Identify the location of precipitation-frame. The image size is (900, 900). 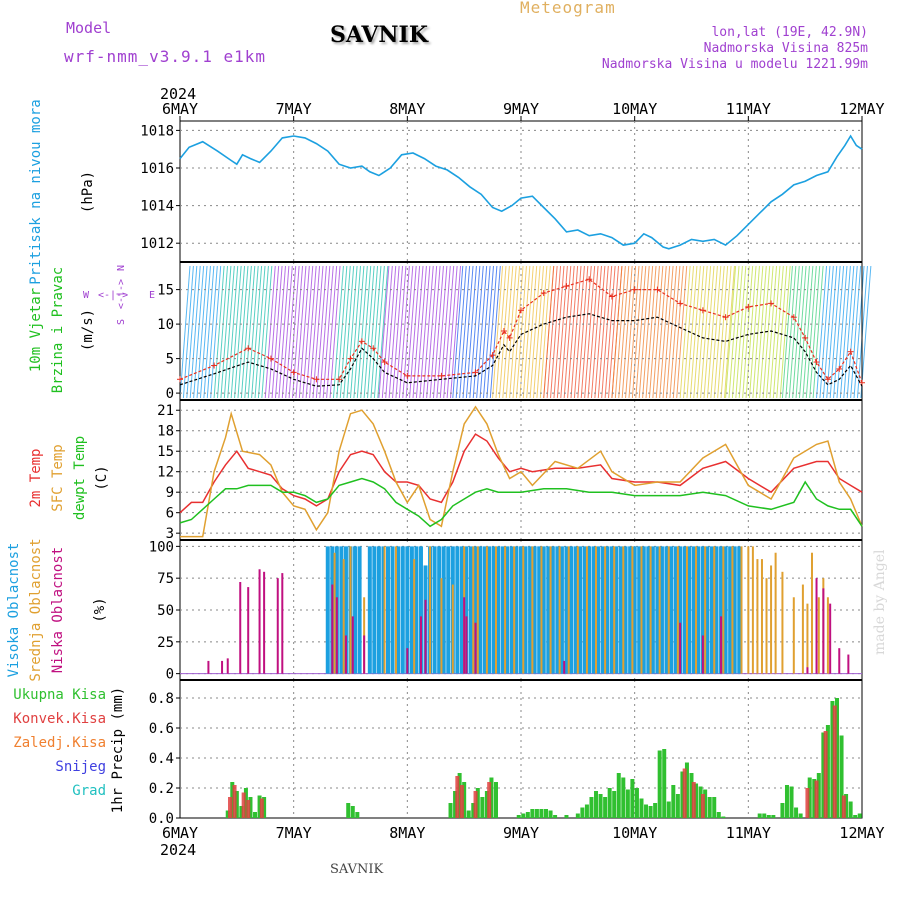
(521, 749).